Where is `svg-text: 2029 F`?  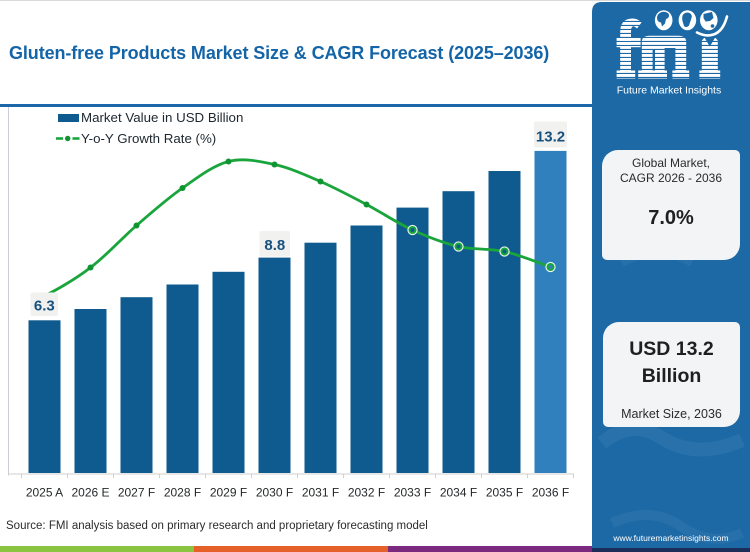 svg-text: 2029 F is located at coordinates (228, 493).